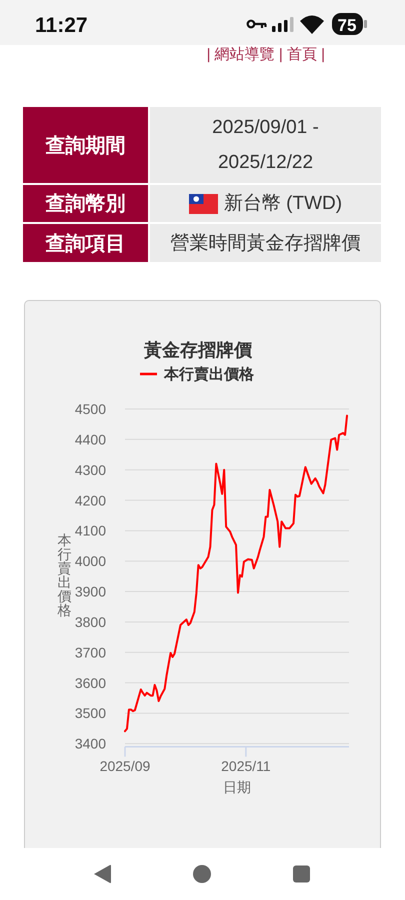 This screenshot has height=900, width=405. I want to click on chart-title: 黃金存摺牌價, so click(198, 350).